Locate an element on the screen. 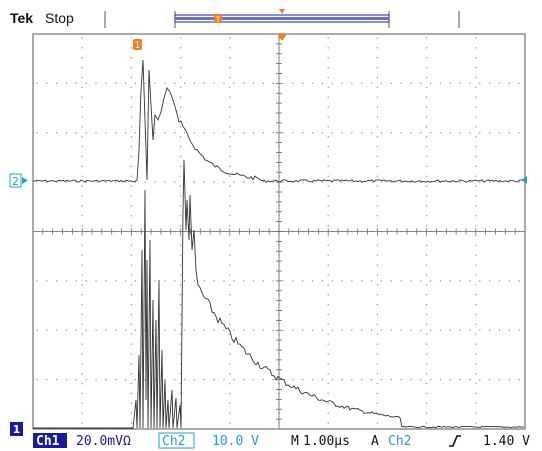  acquisition-state: Stop is located at coordinates (59, 18).